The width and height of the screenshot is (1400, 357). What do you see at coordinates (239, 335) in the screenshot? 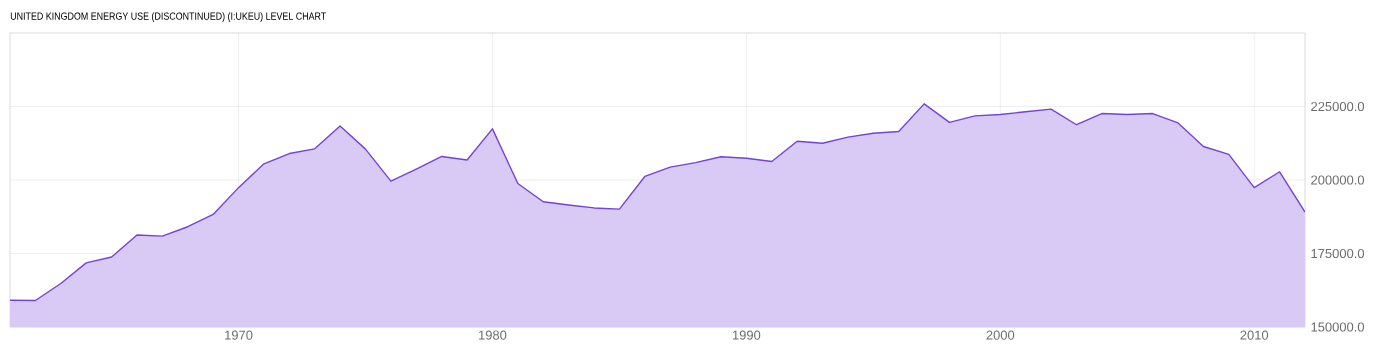
I see `x-tick-label: 1970` at bounding box center [239, 335].